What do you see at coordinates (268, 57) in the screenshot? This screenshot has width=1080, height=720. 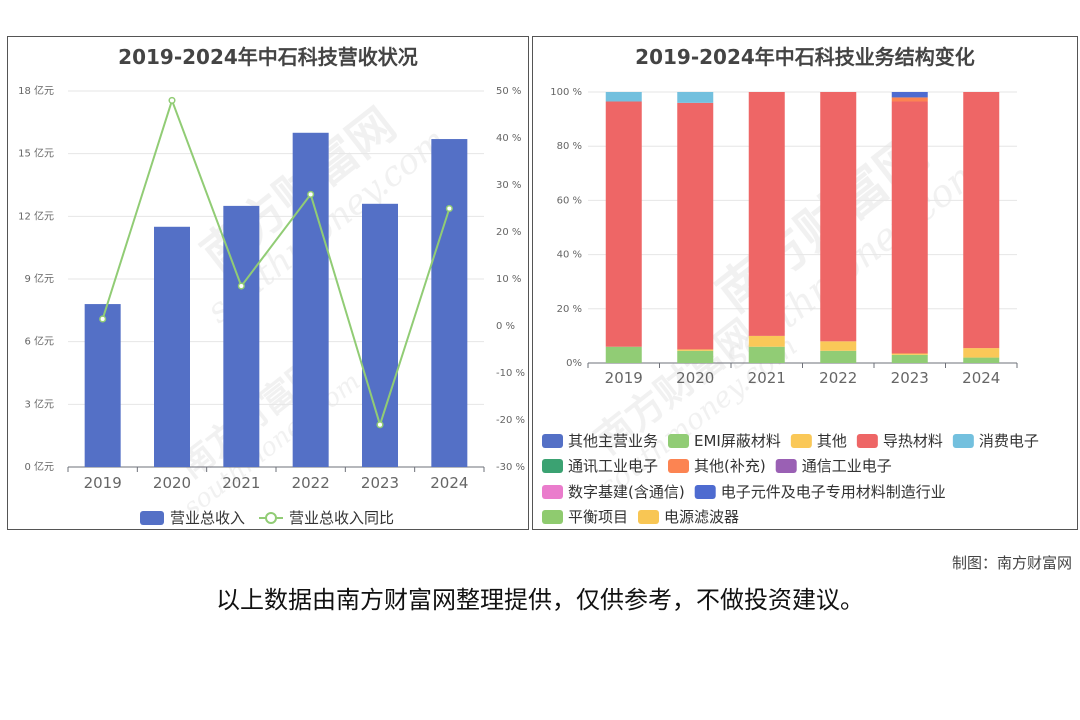 I see `left-chart-title: 2019-2024年中石科技营收状况` at bounding box center [268, 57].